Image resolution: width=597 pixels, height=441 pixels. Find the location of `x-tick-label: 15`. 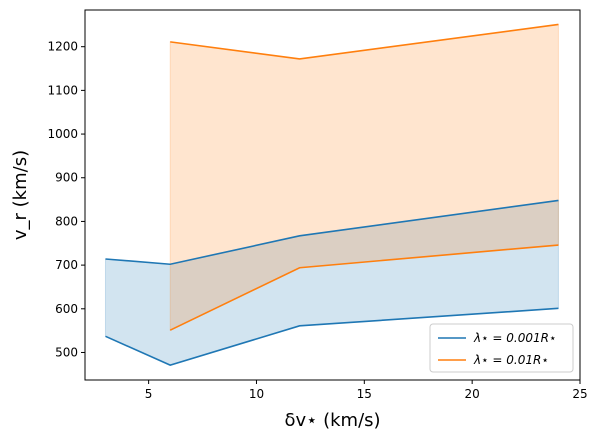

x-tick-label: 15 is located at coordinates (364, 394).